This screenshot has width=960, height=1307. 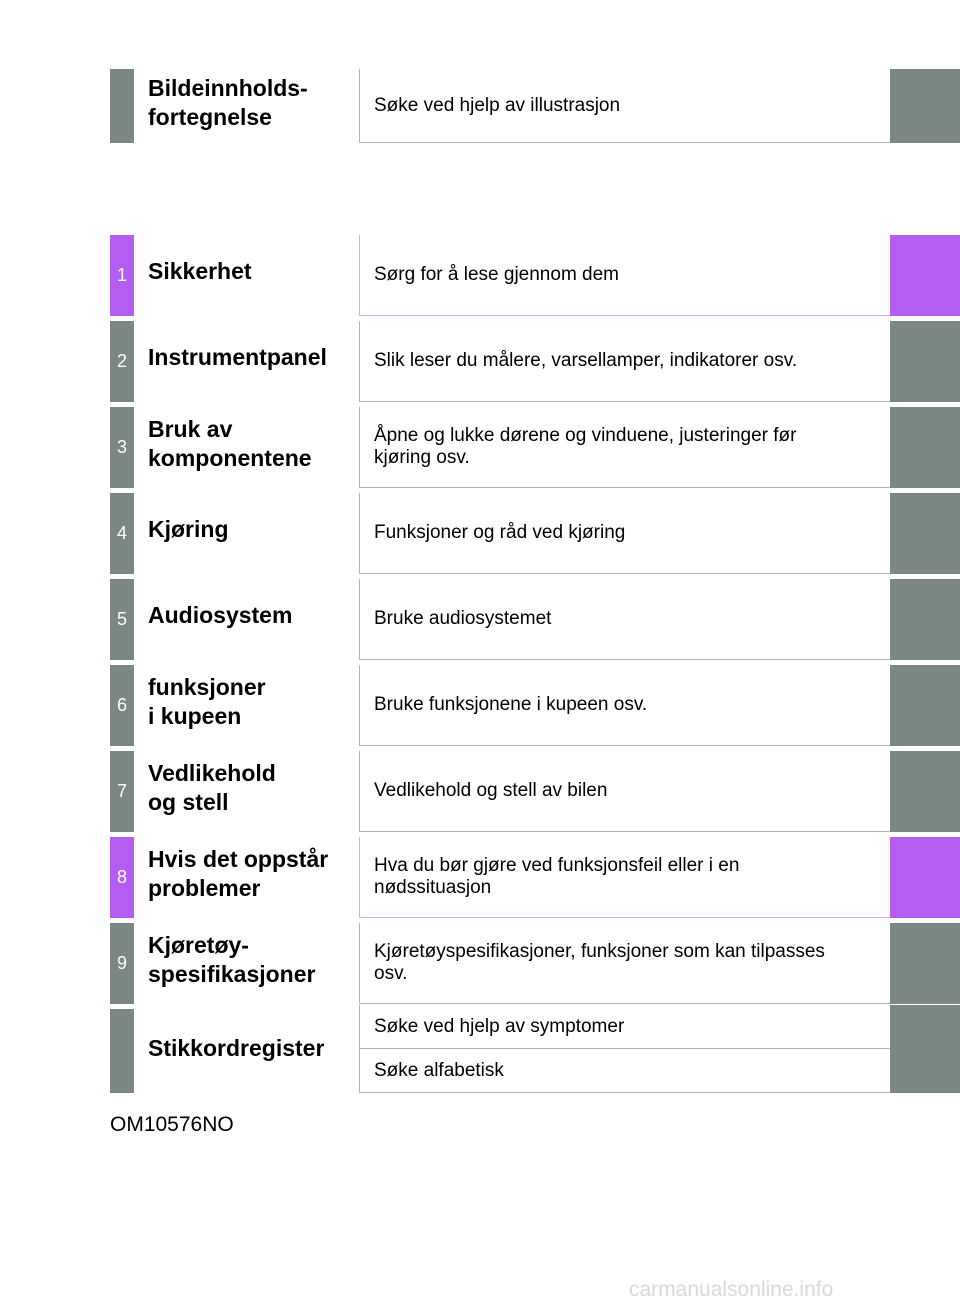 I want to click on chapter-number: 6, so click(x=122, y=705).